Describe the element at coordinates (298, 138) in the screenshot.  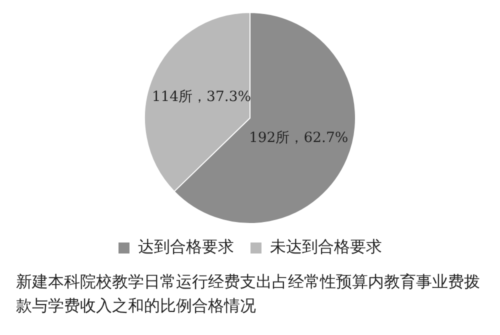
I see `data-label: 192所，62.7%` at that location.